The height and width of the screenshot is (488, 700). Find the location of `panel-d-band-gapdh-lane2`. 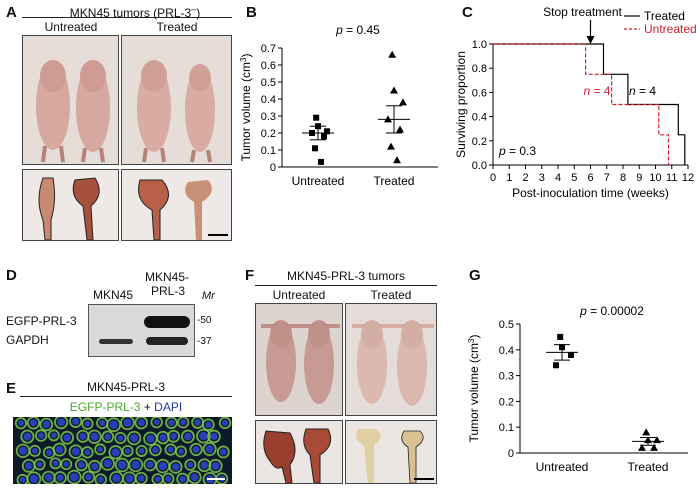

panel-d-band-gapdh-lane2 is located at coordinates (167, 341).